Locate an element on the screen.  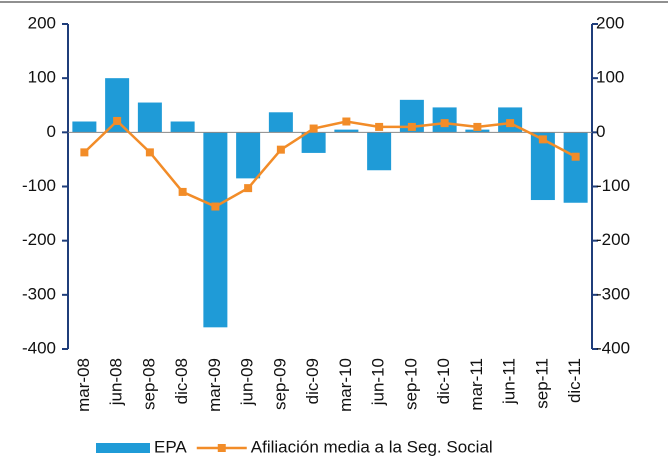
x-tick-label: mar-11 is located at coordinates (476, 384).